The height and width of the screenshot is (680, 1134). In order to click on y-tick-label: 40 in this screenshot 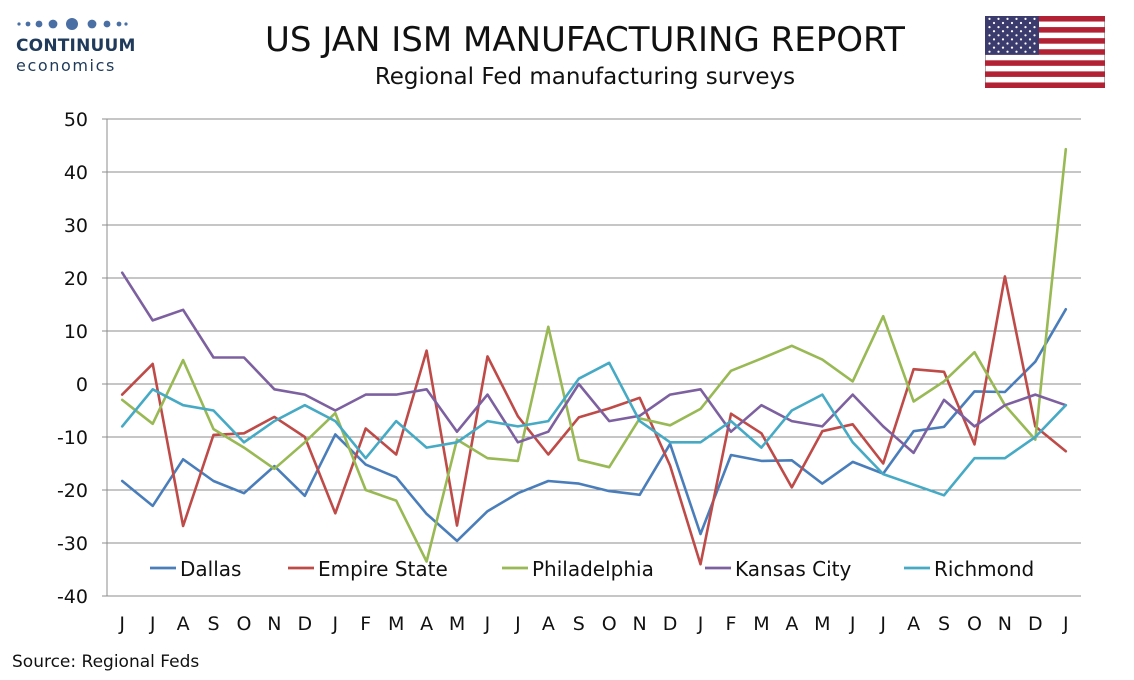, I will do `click(76, 173)`.